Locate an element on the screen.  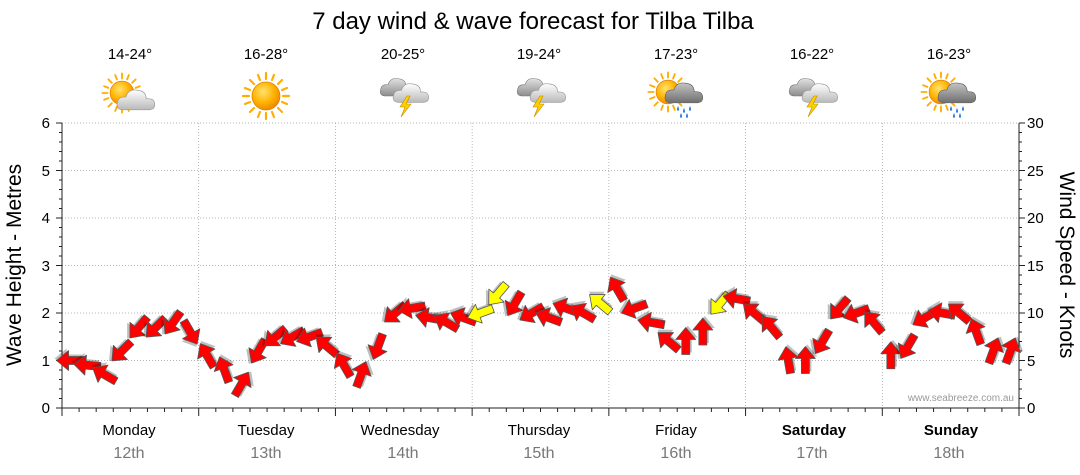
right-y-minor-ticks is located at coordinates (1022, 265).